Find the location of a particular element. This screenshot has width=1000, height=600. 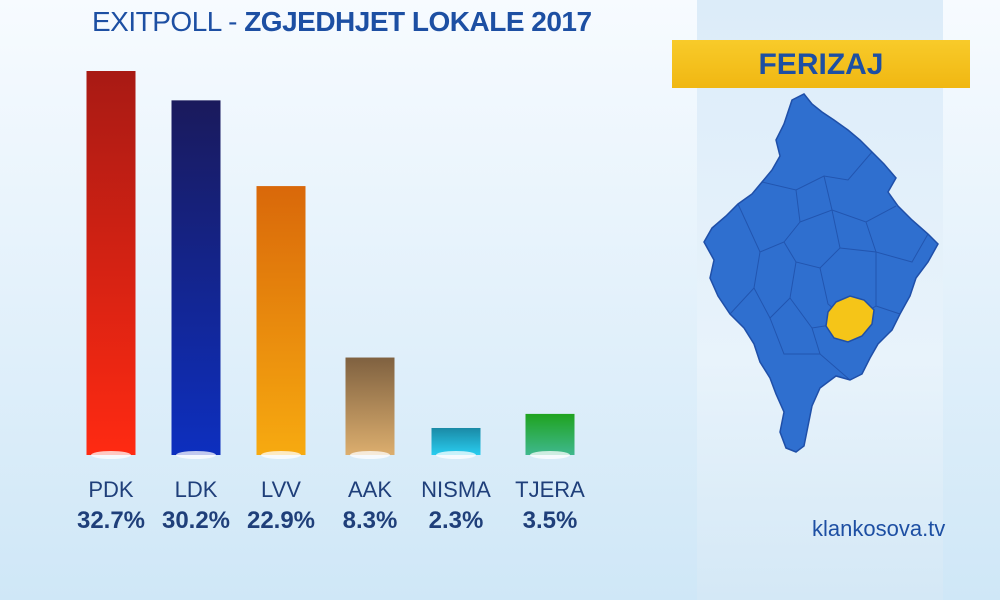

region-label: FERIZAJ is located at coordinates (821, 64).